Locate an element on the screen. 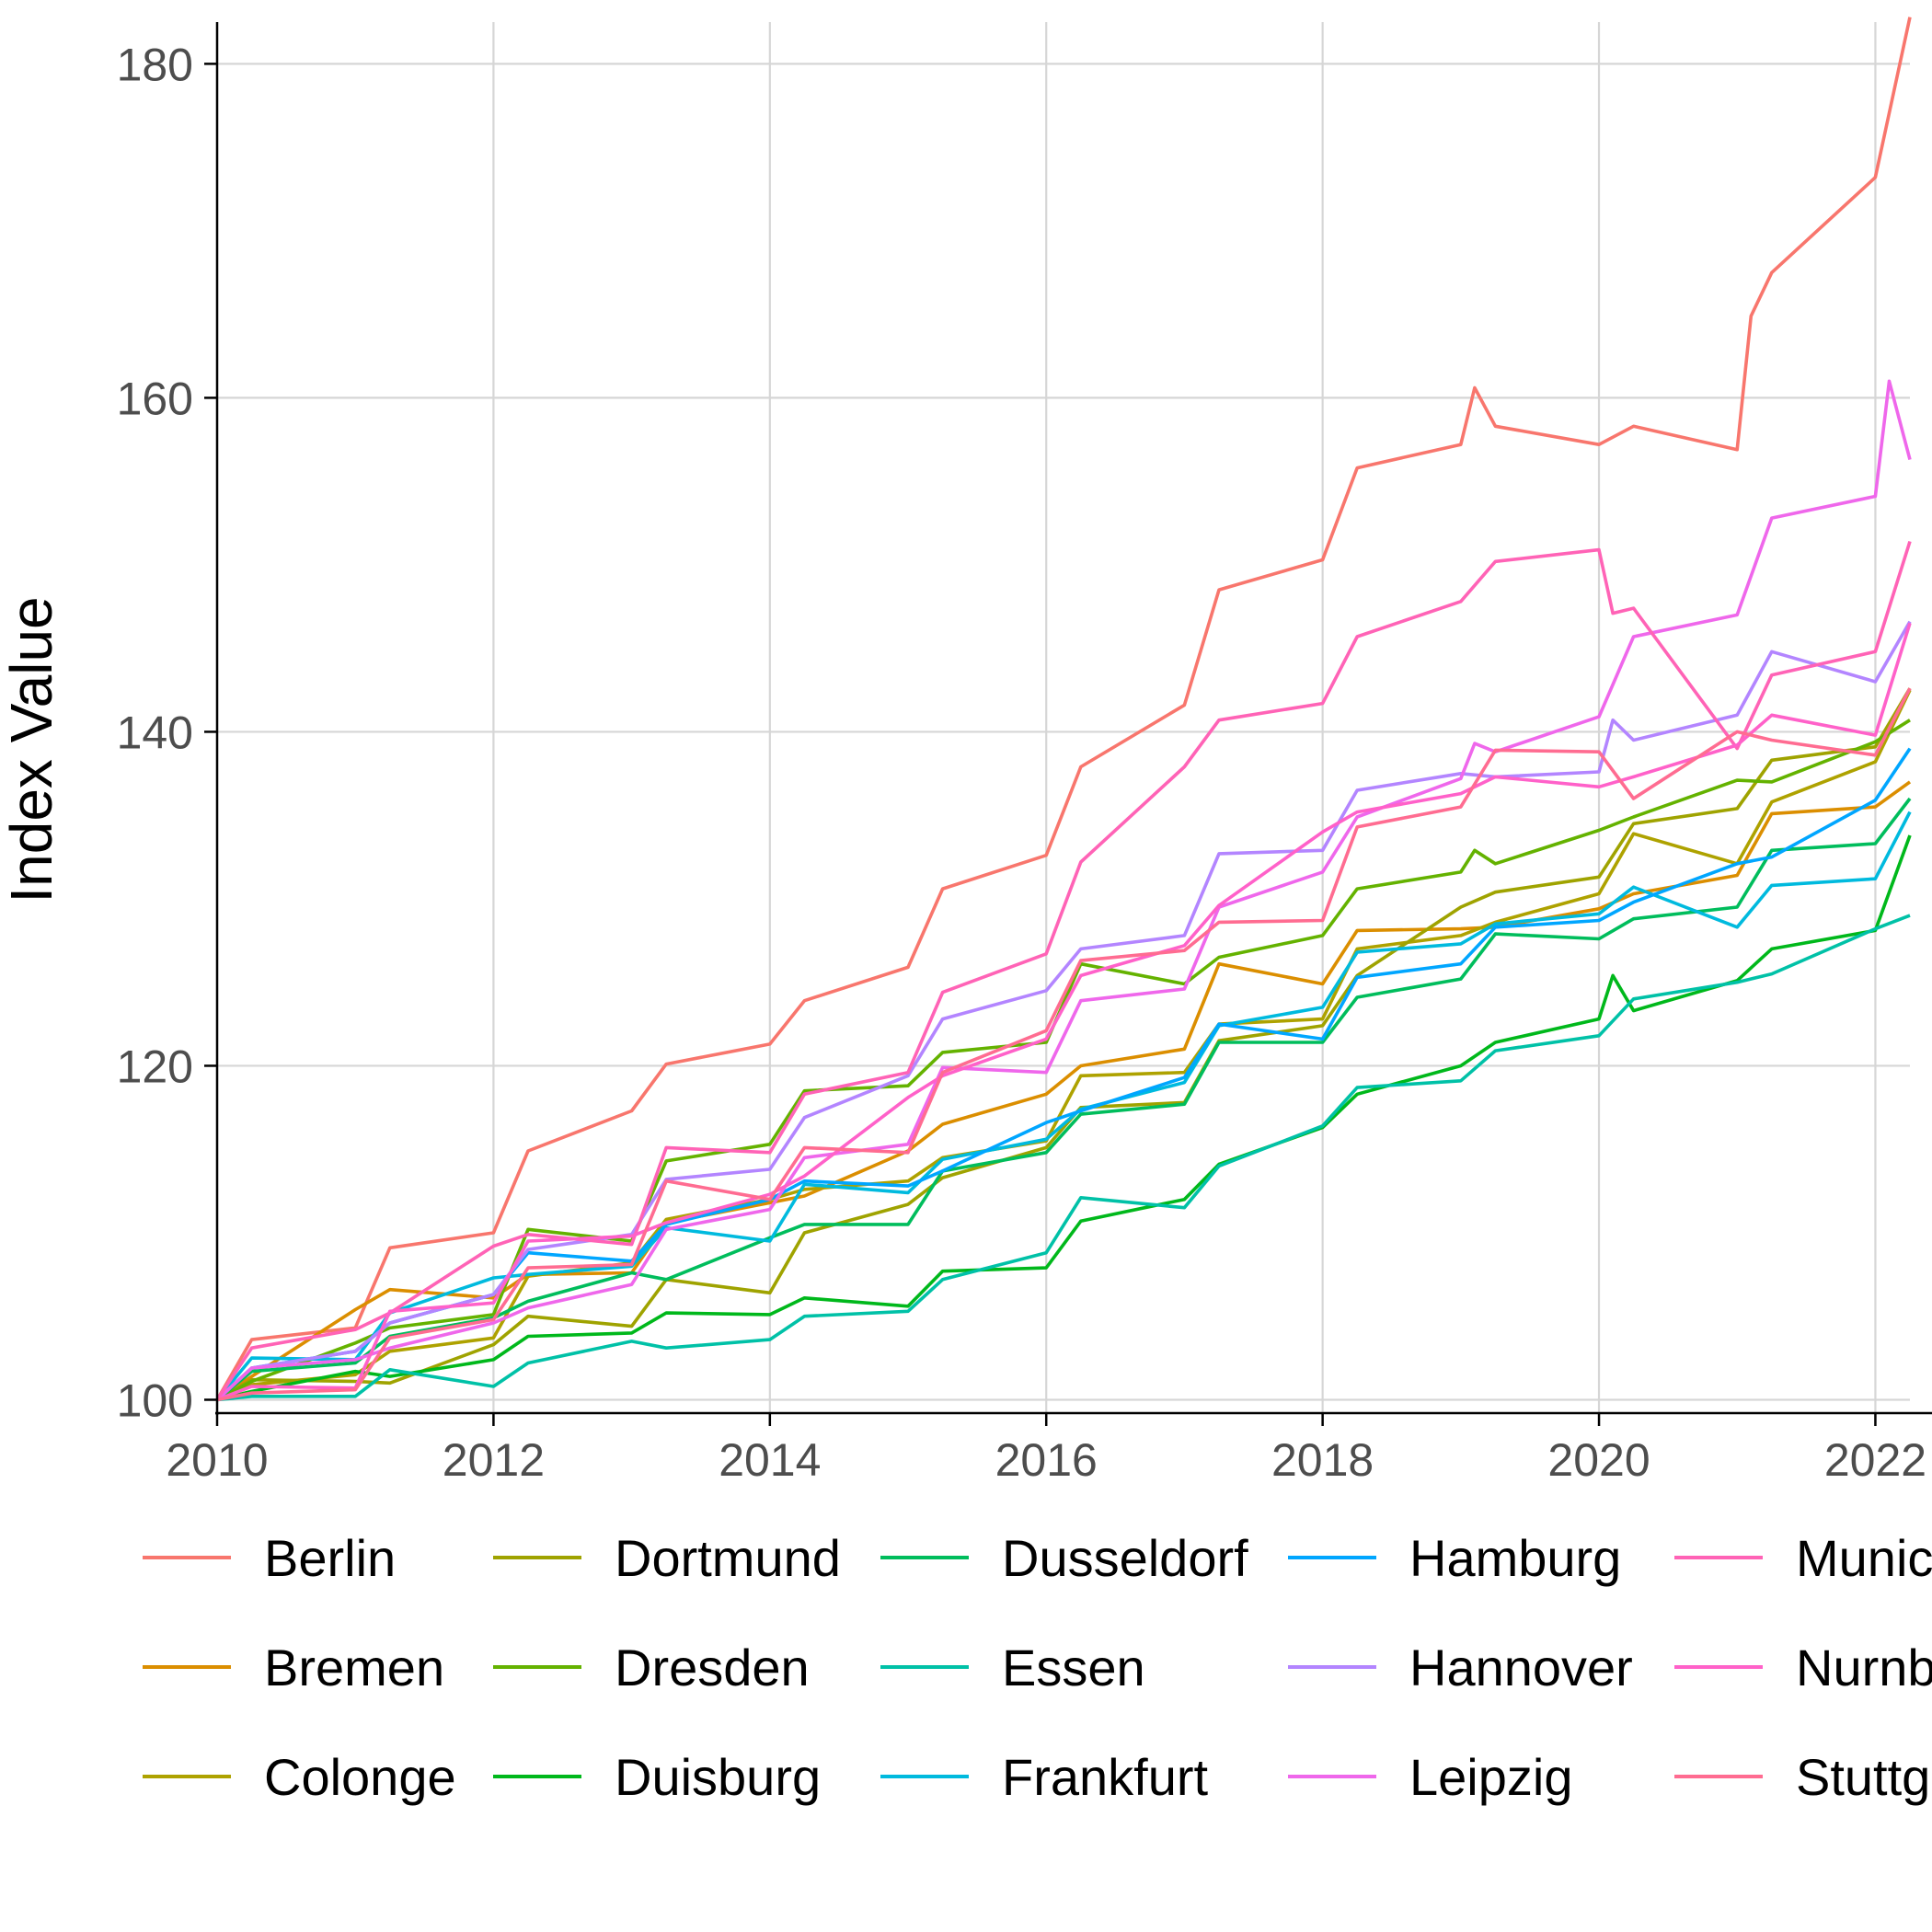 This screenshot has width=1932, height=1932. legend-label-nurnberg: Nurnberg is located at coordinates (1864, 1667).